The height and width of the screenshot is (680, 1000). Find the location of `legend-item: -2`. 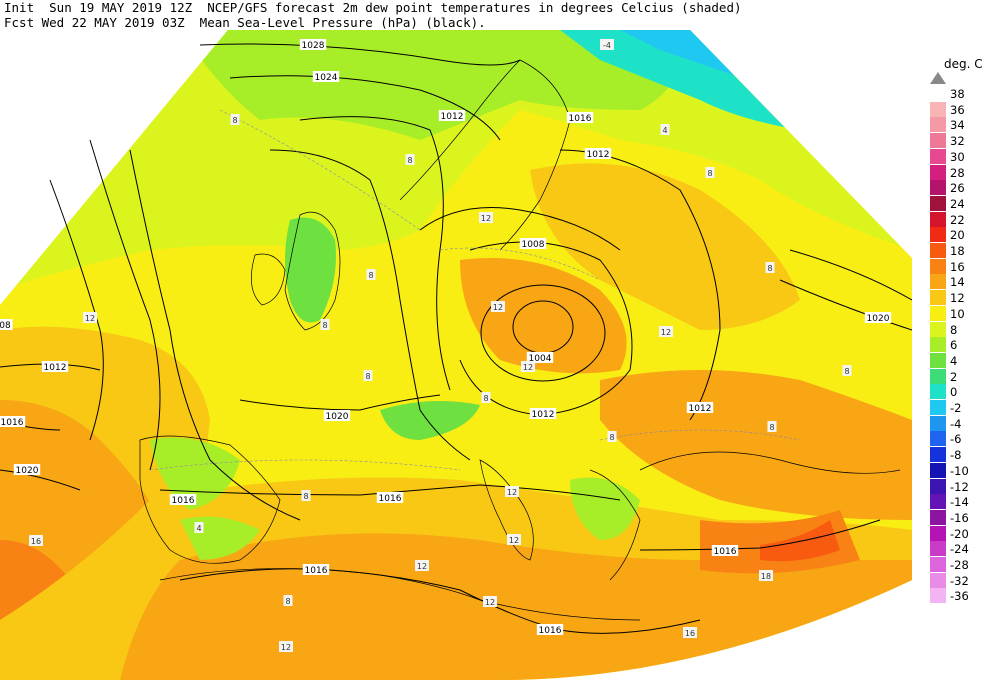

legend-item: -2 is located at coordinates (965, 407).